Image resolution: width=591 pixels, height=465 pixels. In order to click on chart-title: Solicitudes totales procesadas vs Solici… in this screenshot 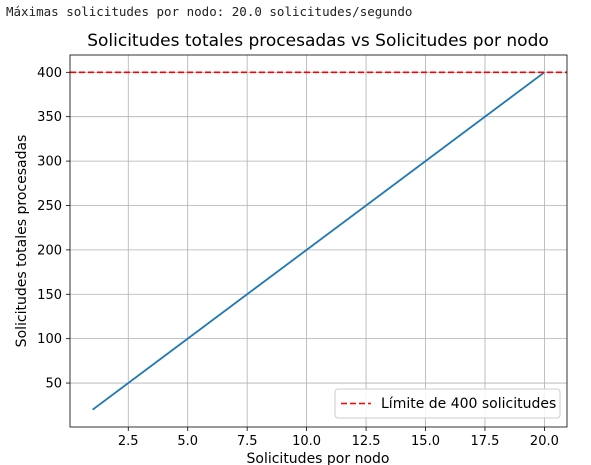, I will do `click(318, 41)`.